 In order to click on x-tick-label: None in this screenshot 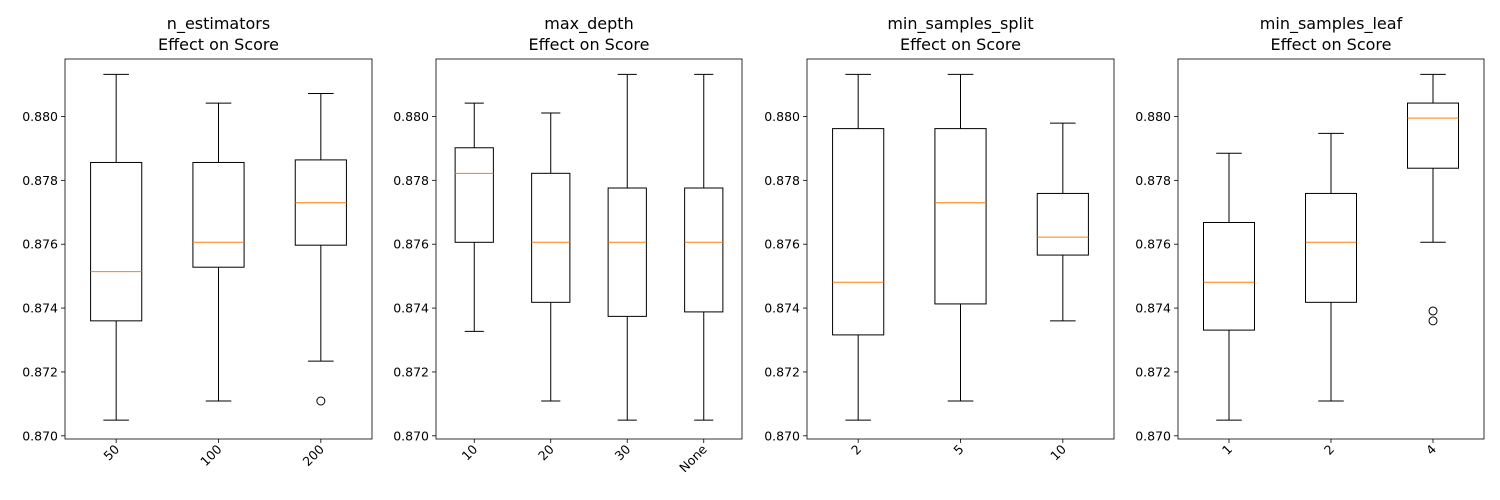, I will do `click(693, 458)`.